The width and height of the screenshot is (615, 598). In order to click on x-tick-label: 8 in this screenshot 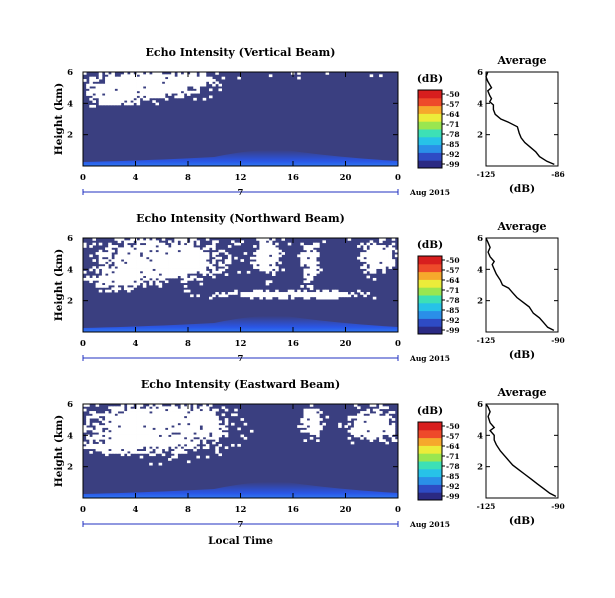, I will do `click(188, 344)`.